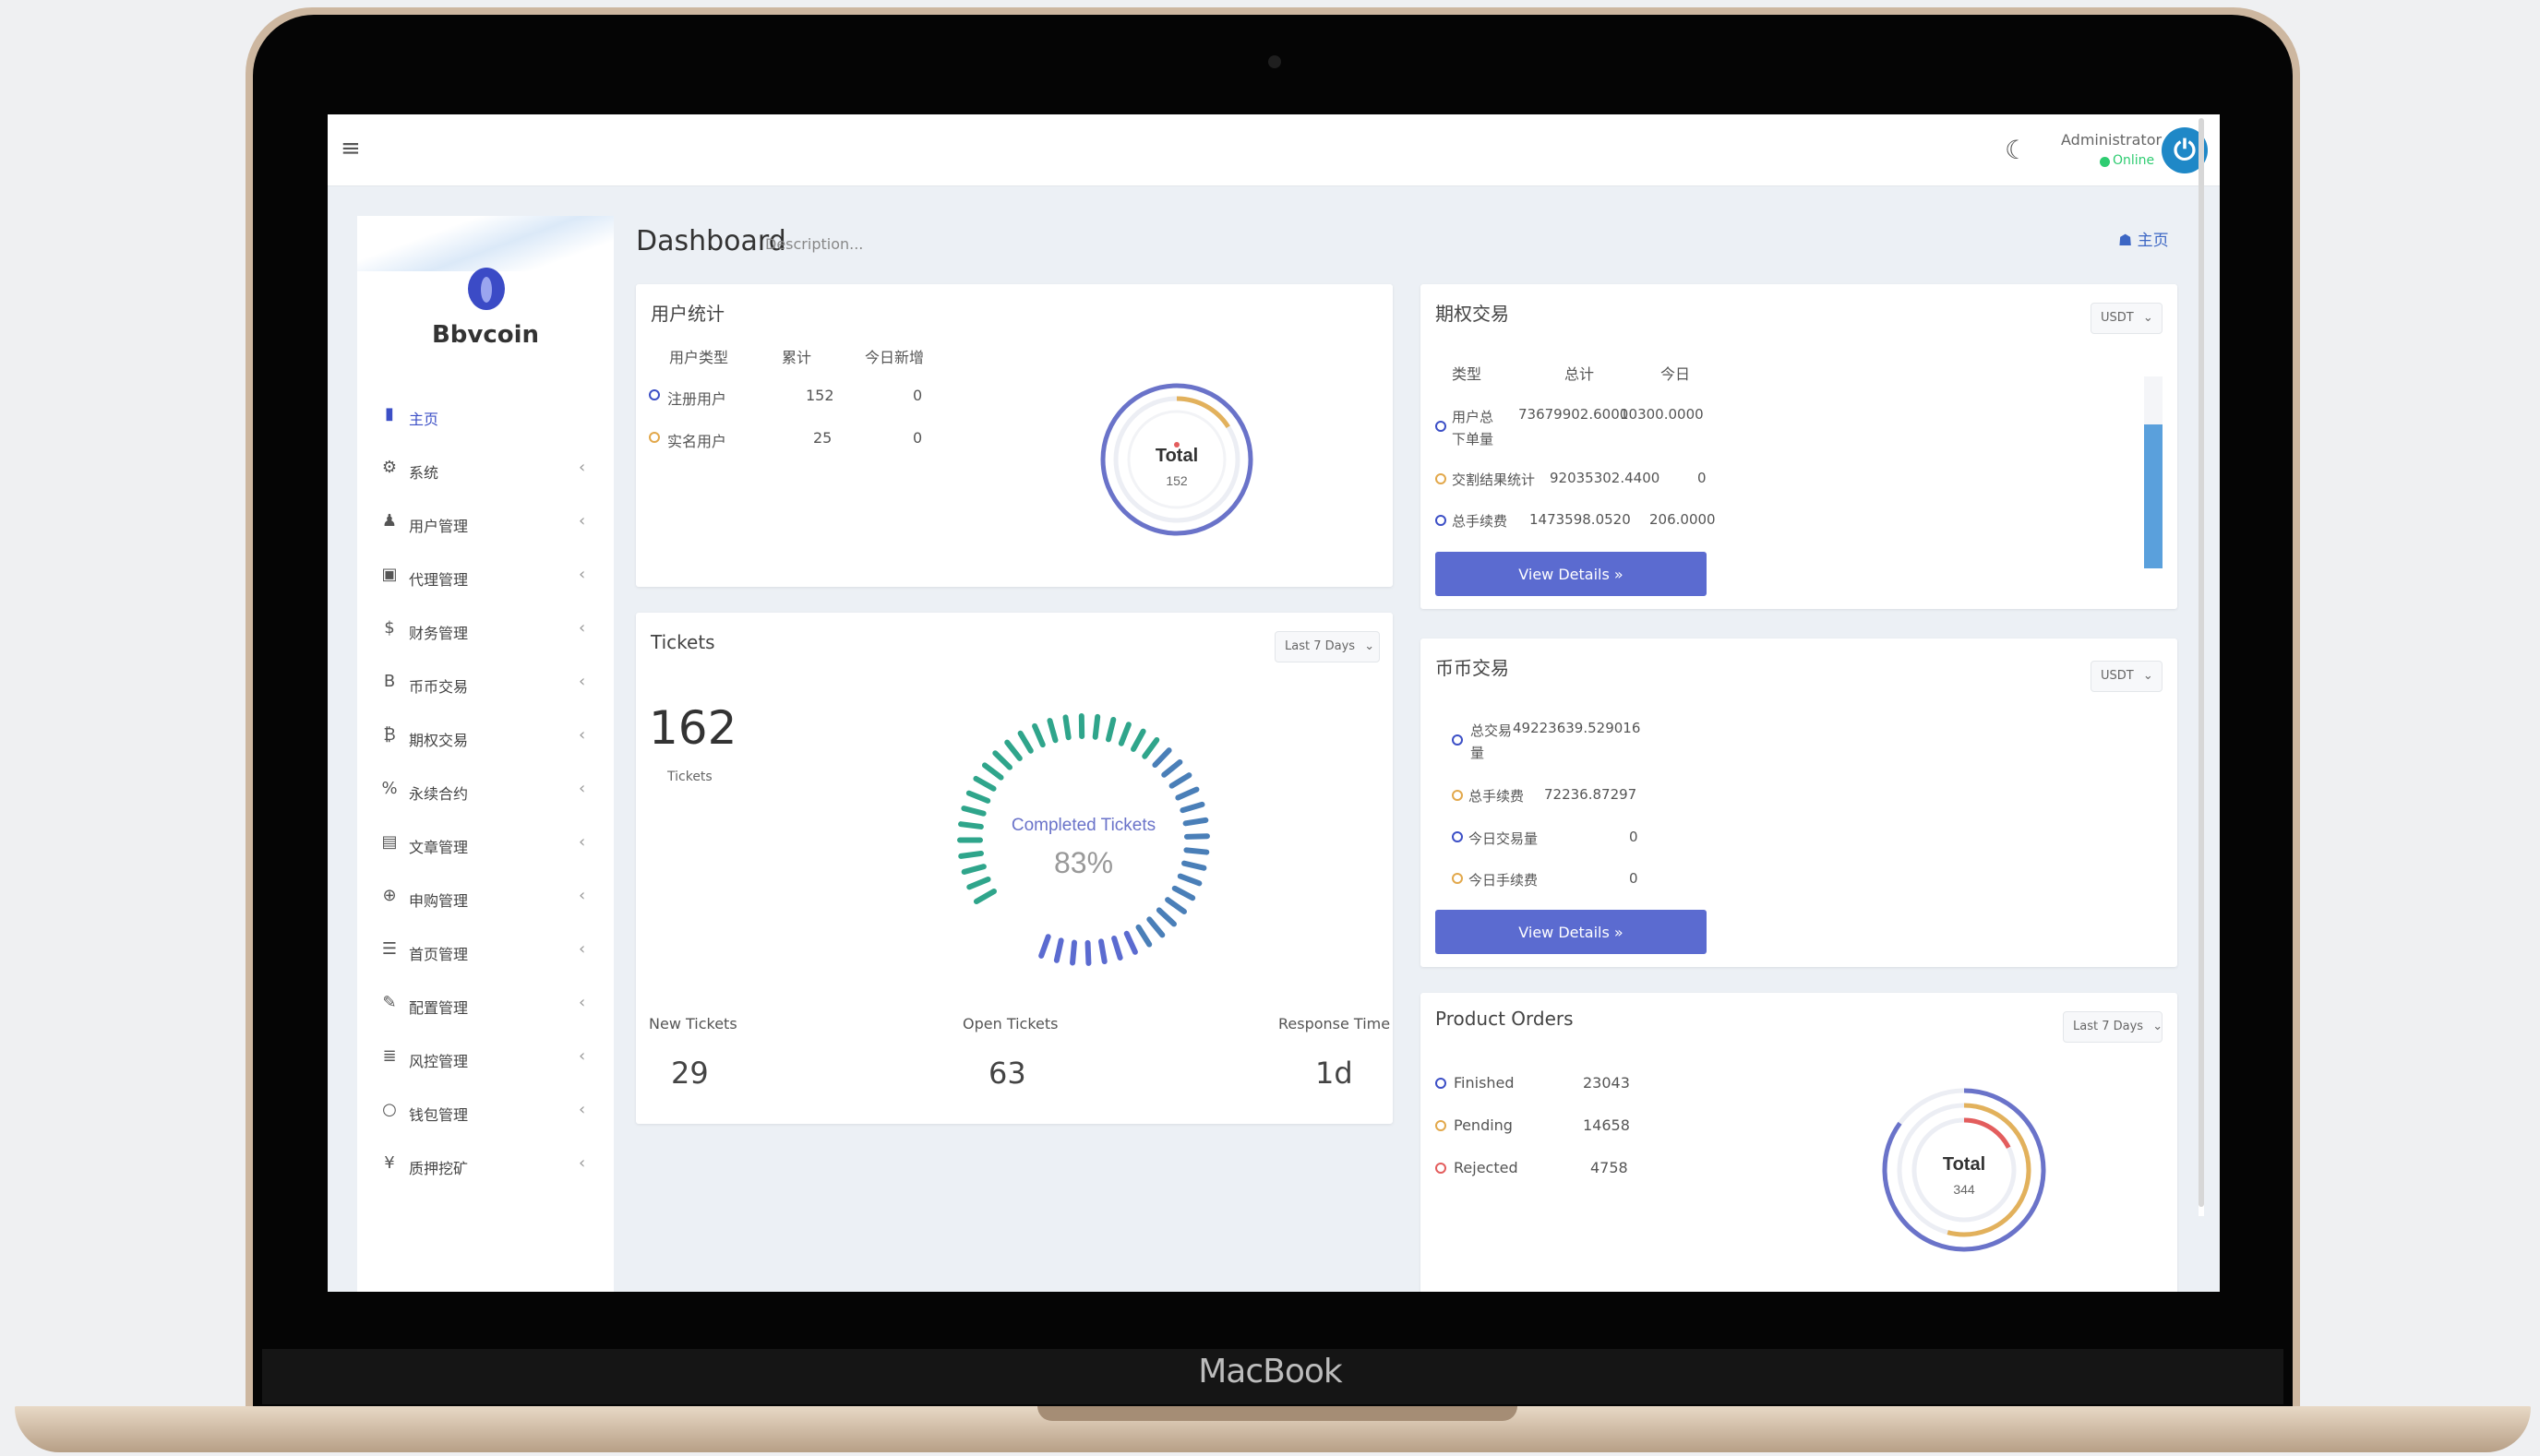  Describe the element at coordinates (439, 1008) in the screenshot. I see `sidebar-item-label: 配置管理` at that location.